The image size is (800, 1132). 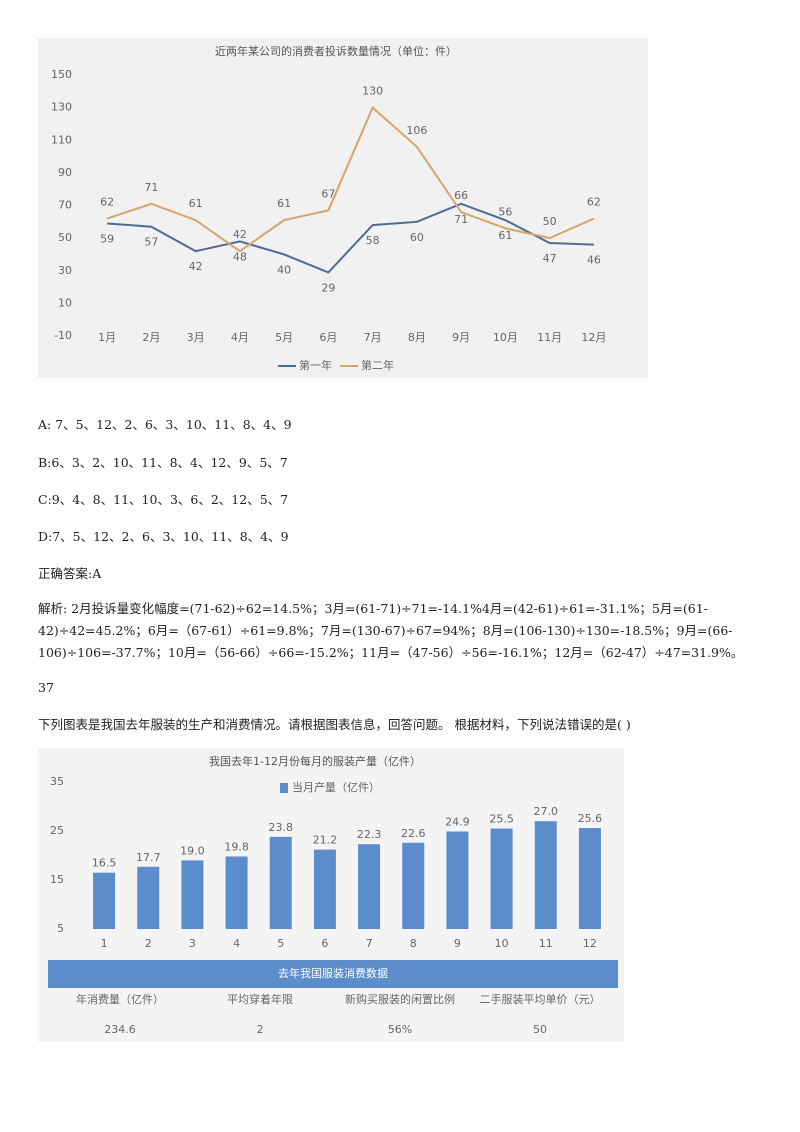 What do you see at coordinates (324, 943) in the screenshot?
I see `x-tick-label: 6` at bounding box center [324, 943].